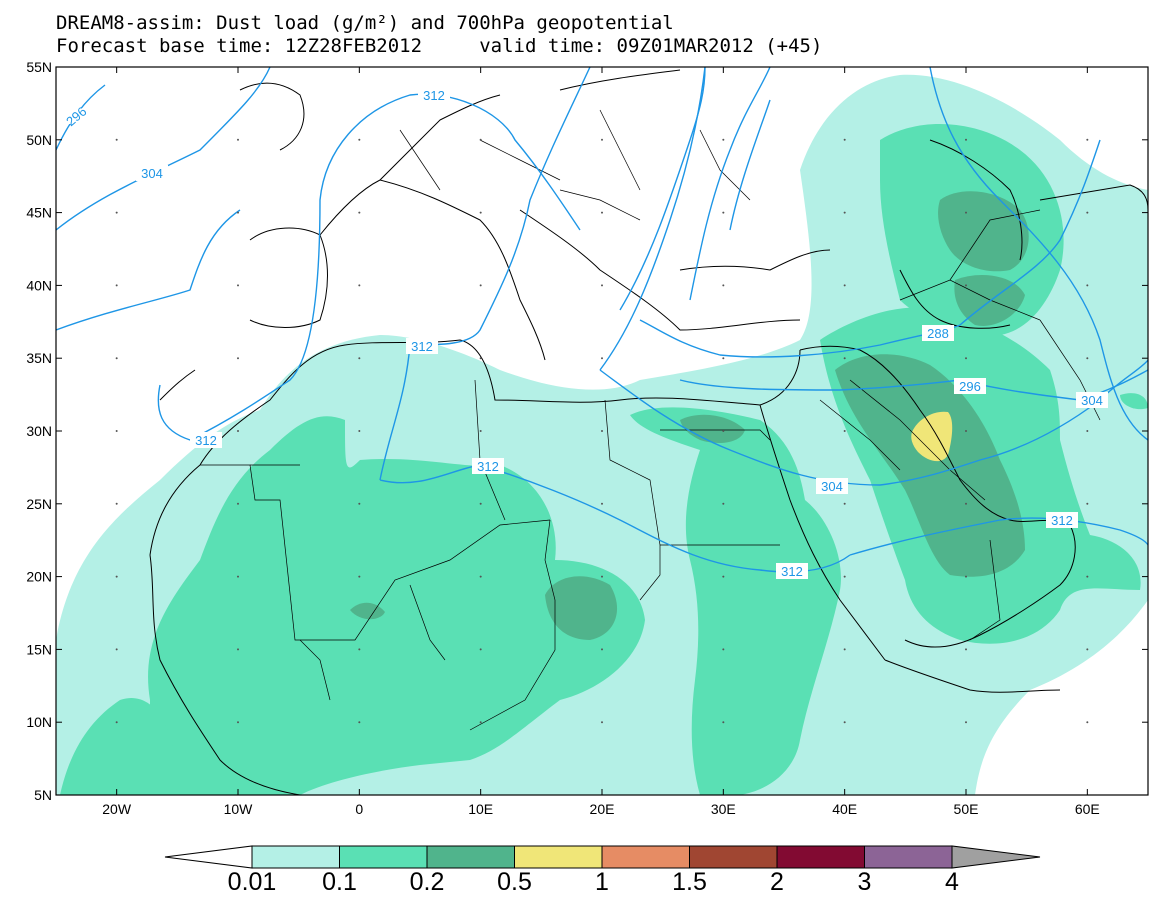  I want to click on colorbar-level-label: 2, so click(777, 882).